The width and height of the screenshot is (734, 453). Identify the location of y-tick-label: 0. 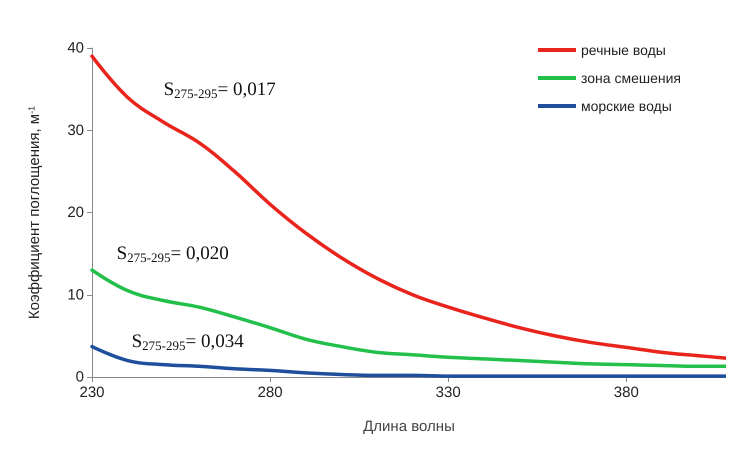
(80, 377).